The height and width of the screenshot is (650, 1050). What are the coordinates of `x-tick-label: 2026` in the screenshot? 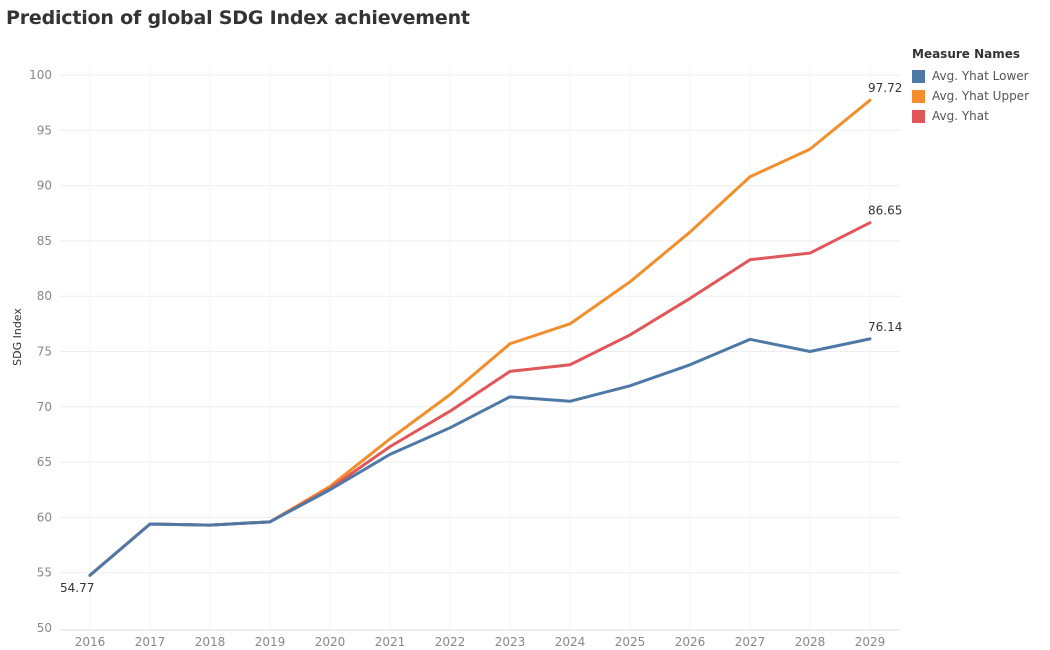 It's located at (690, 642).